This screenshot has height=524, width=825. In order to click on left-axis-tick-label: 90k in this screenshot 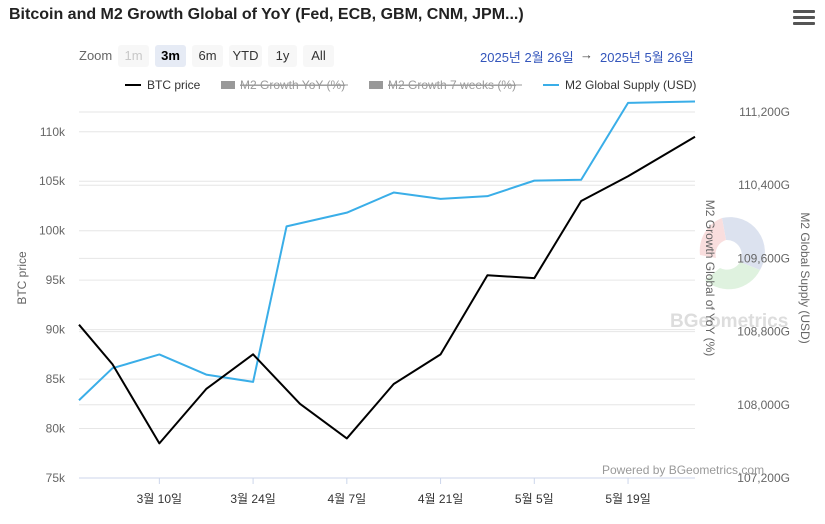, I will do `click(56, 330)`.